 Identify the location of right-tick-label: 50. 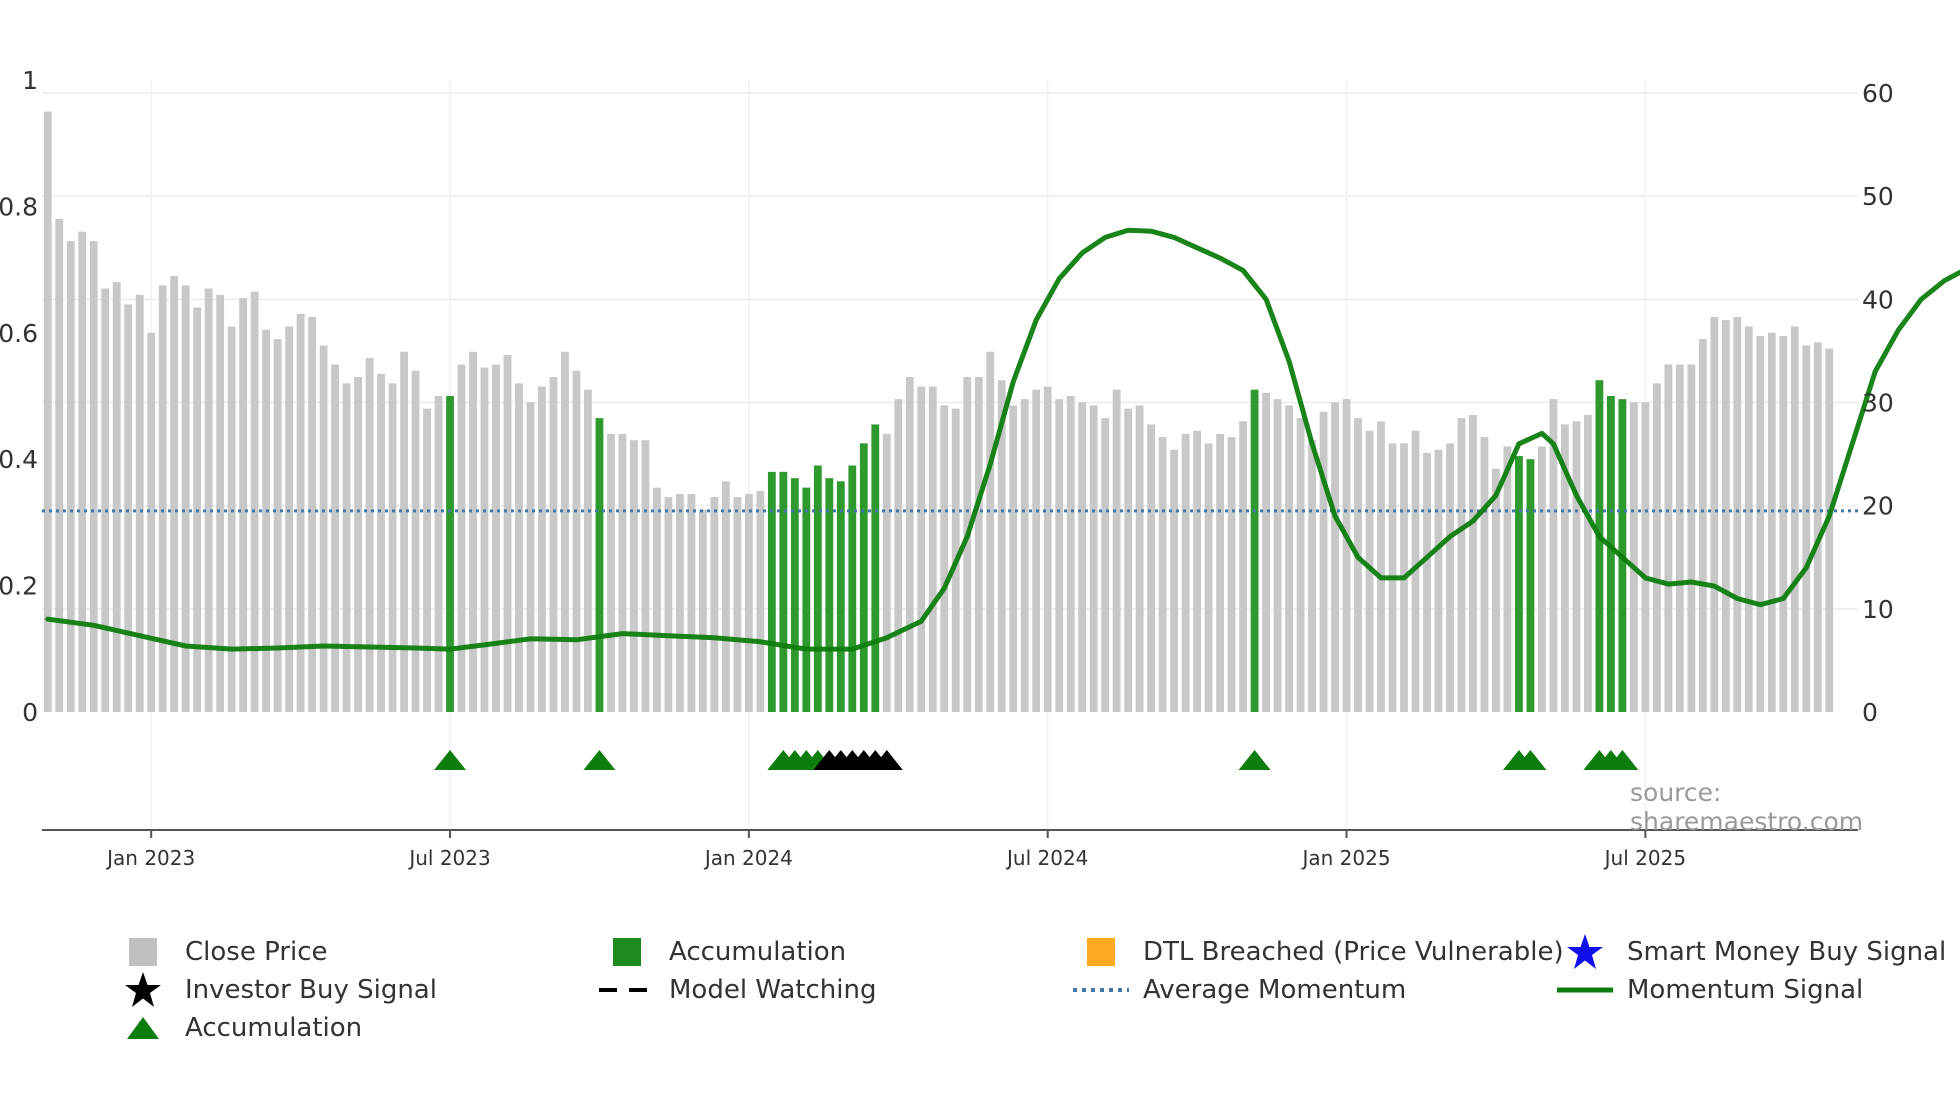
(1878, 196).